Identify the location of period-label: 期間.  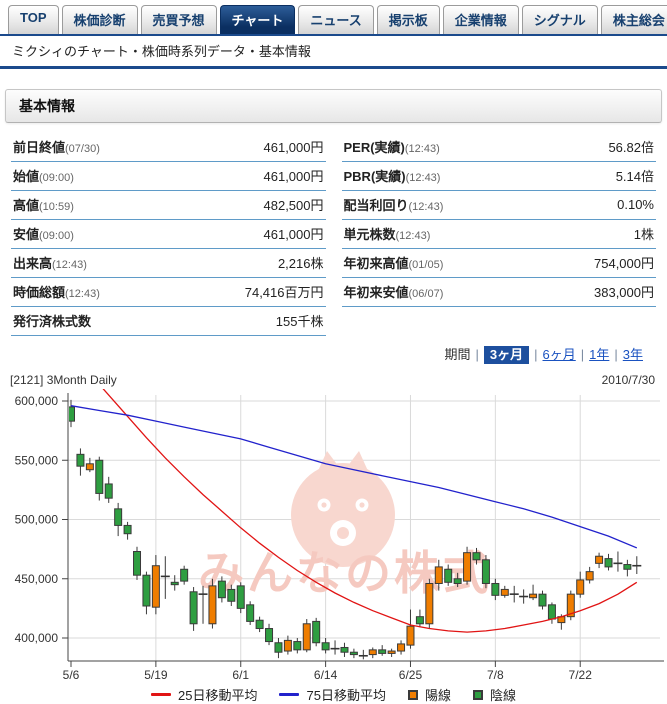
(457, 354).